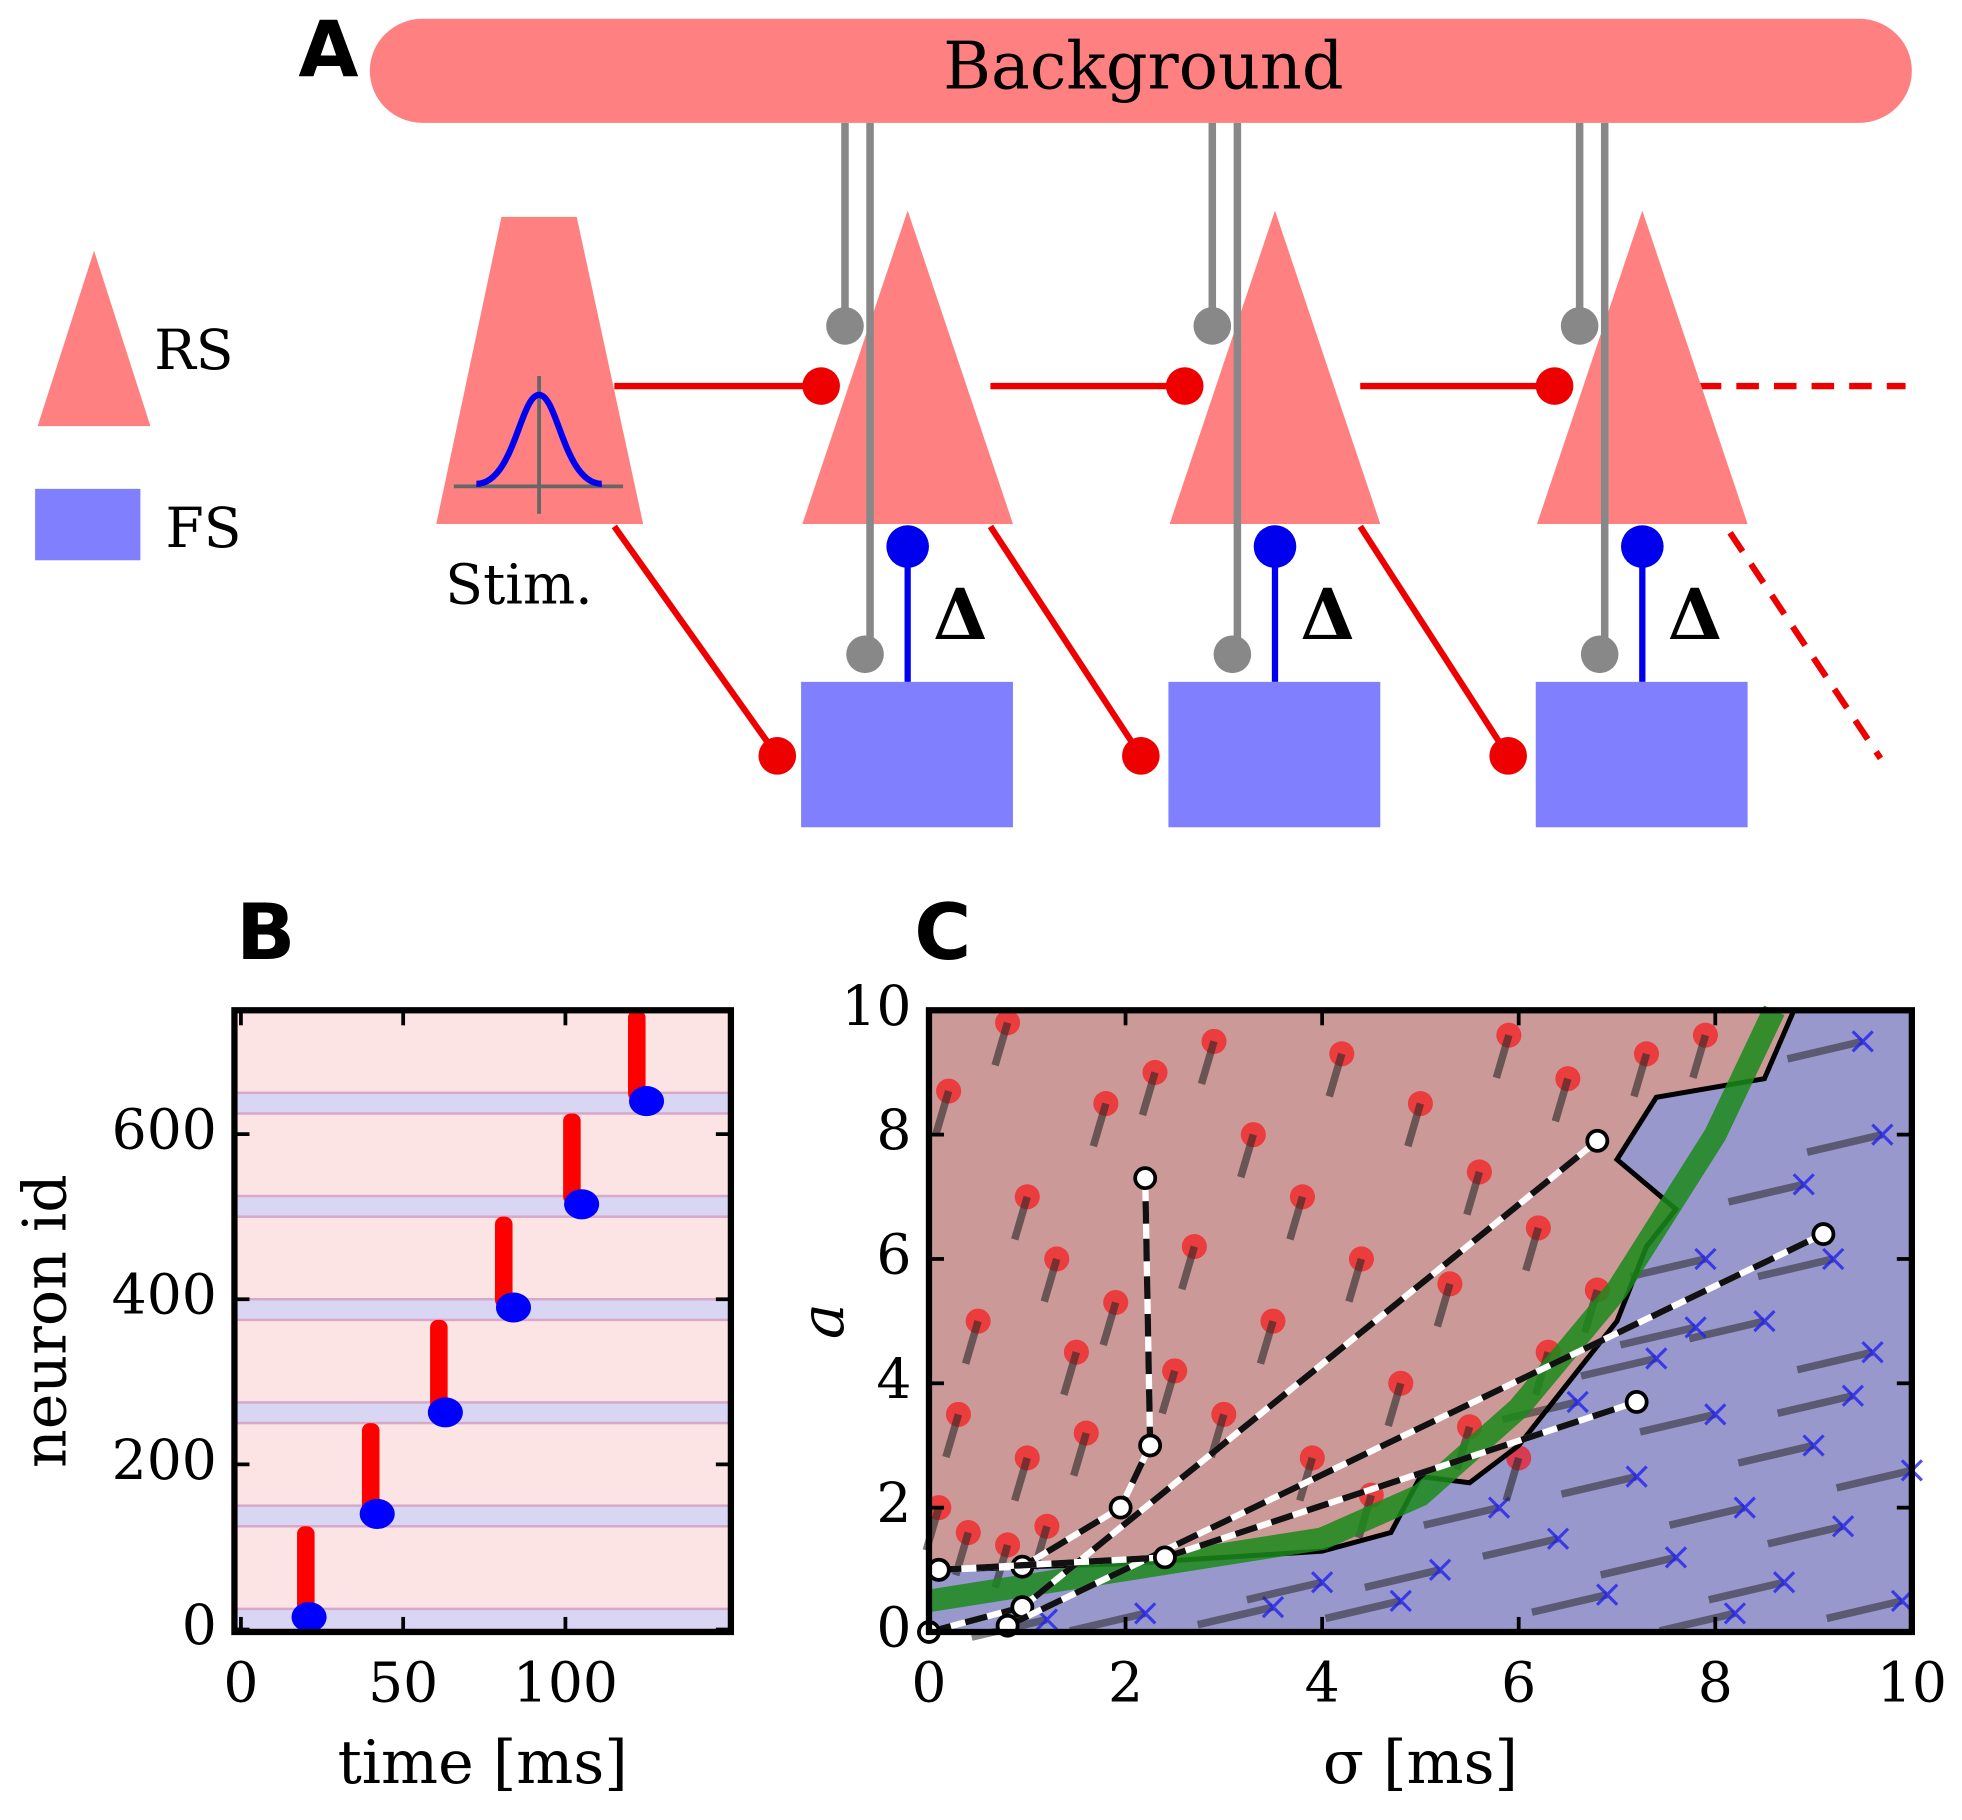 The width and height of the screenshot is (1962, 1820). What do you see at coordinates (876, 1007) in the screenshot?
I see `y-tick-label: 10` at bounding box center [876, 1007].